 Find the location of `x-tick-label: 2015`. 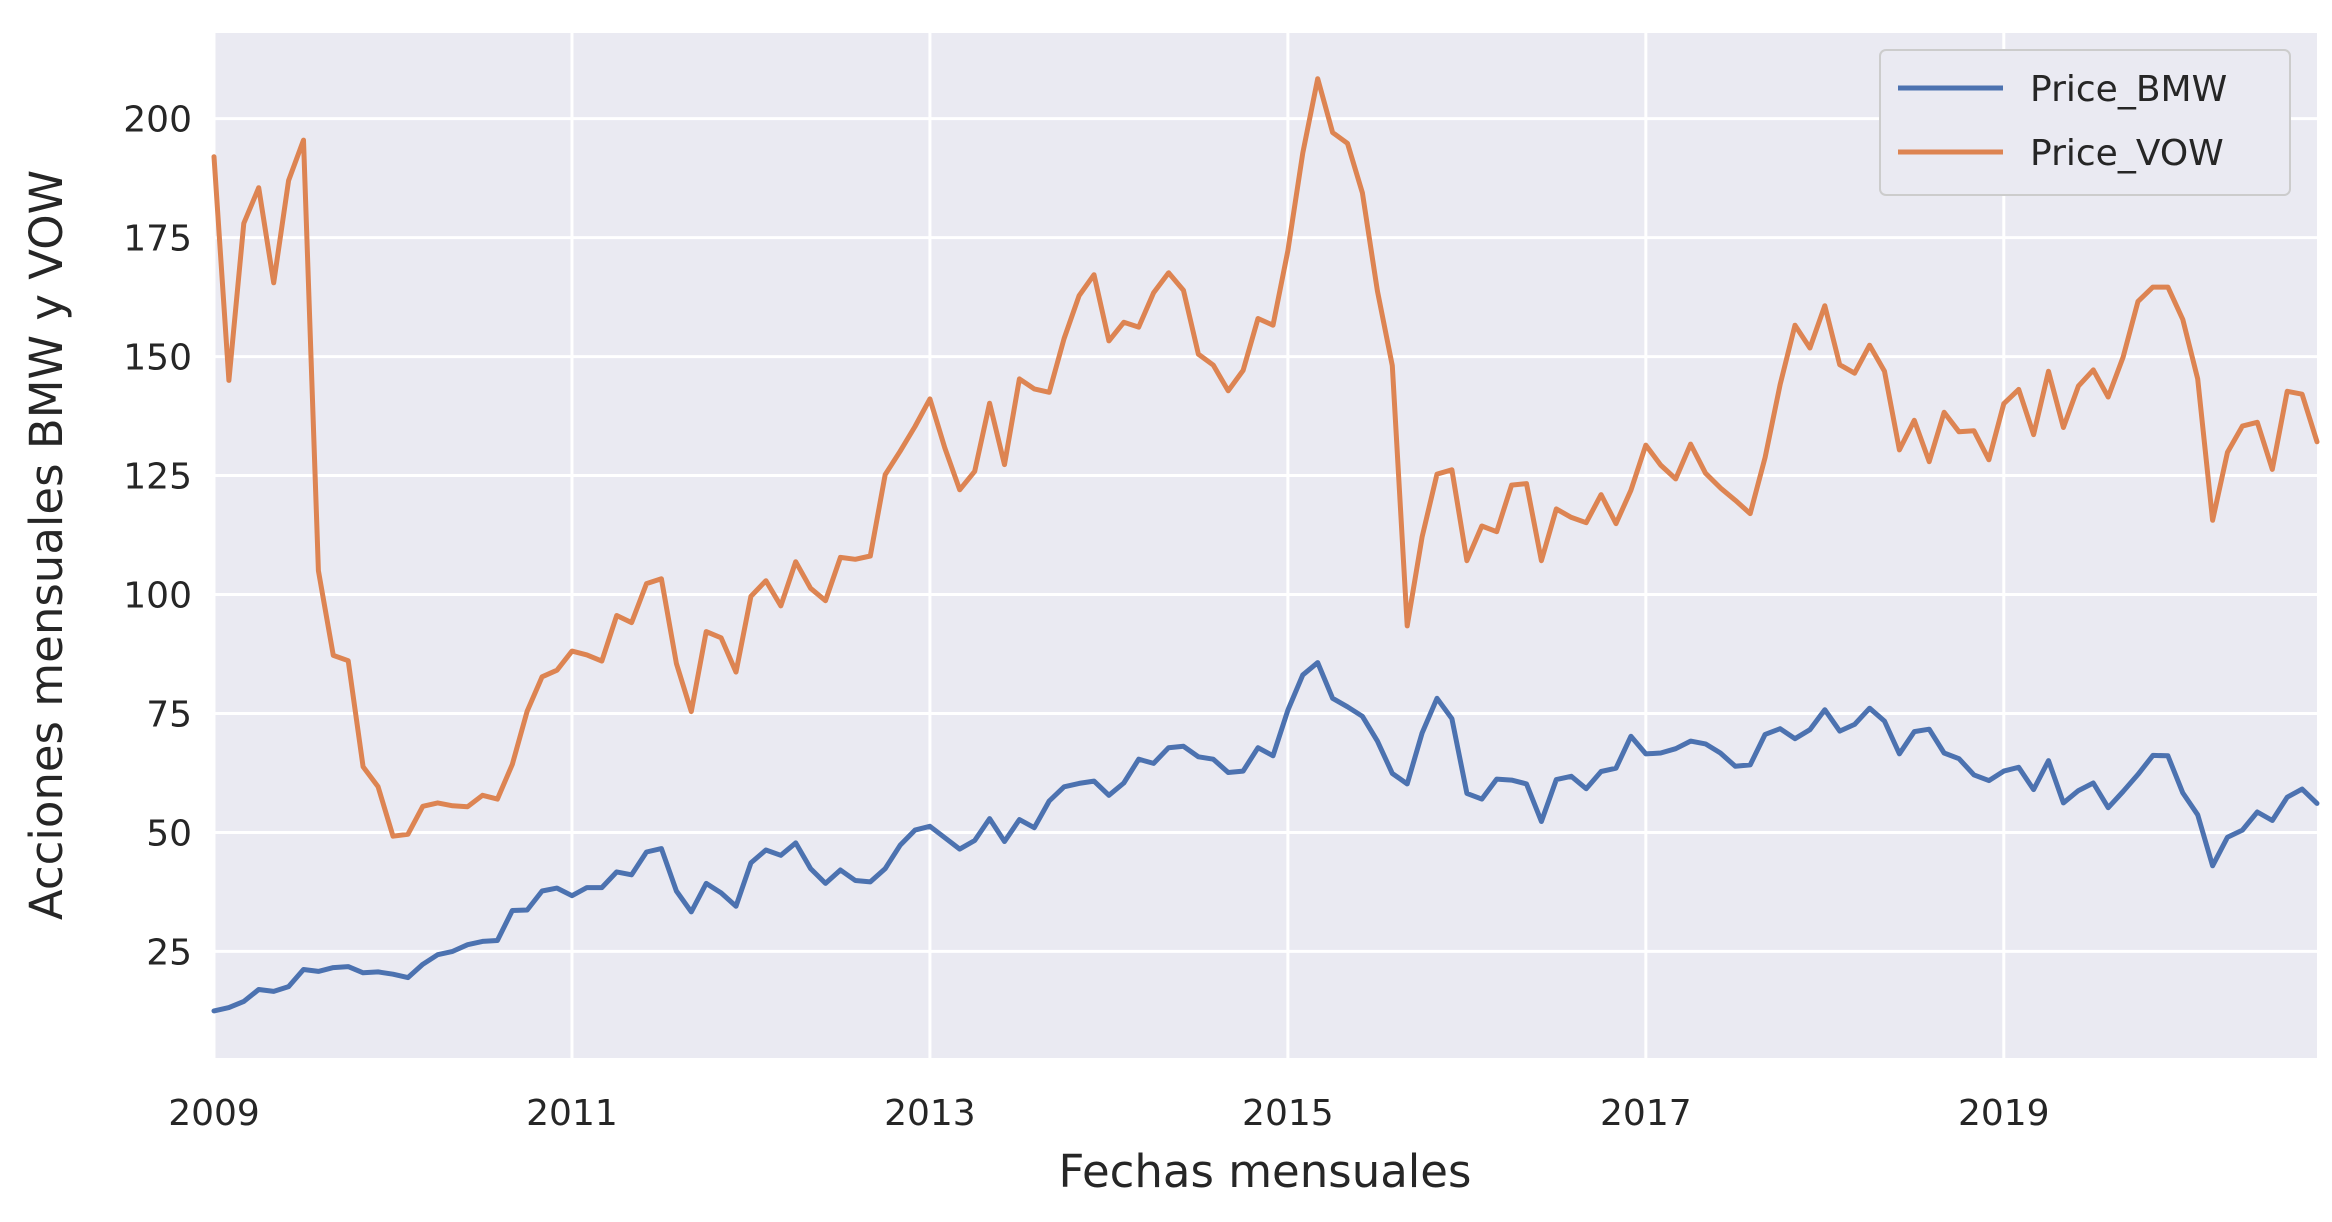

x-tick-label: 2015 is located at coordinates (1288, 1113).